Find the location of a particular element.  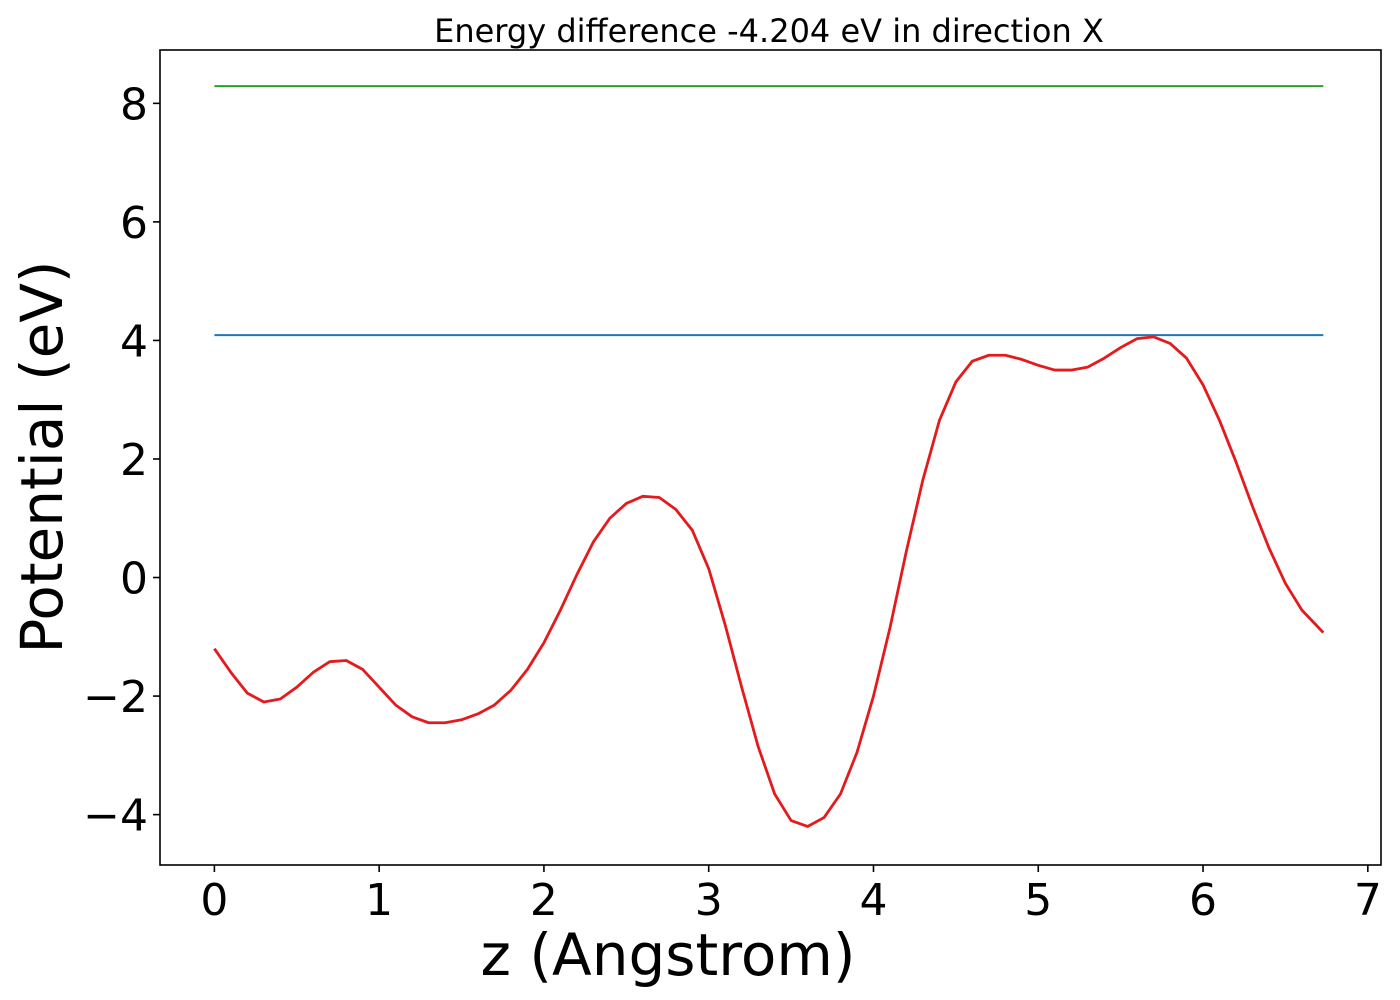

y-tick-label: −2 is located at coordinates (115, 697).